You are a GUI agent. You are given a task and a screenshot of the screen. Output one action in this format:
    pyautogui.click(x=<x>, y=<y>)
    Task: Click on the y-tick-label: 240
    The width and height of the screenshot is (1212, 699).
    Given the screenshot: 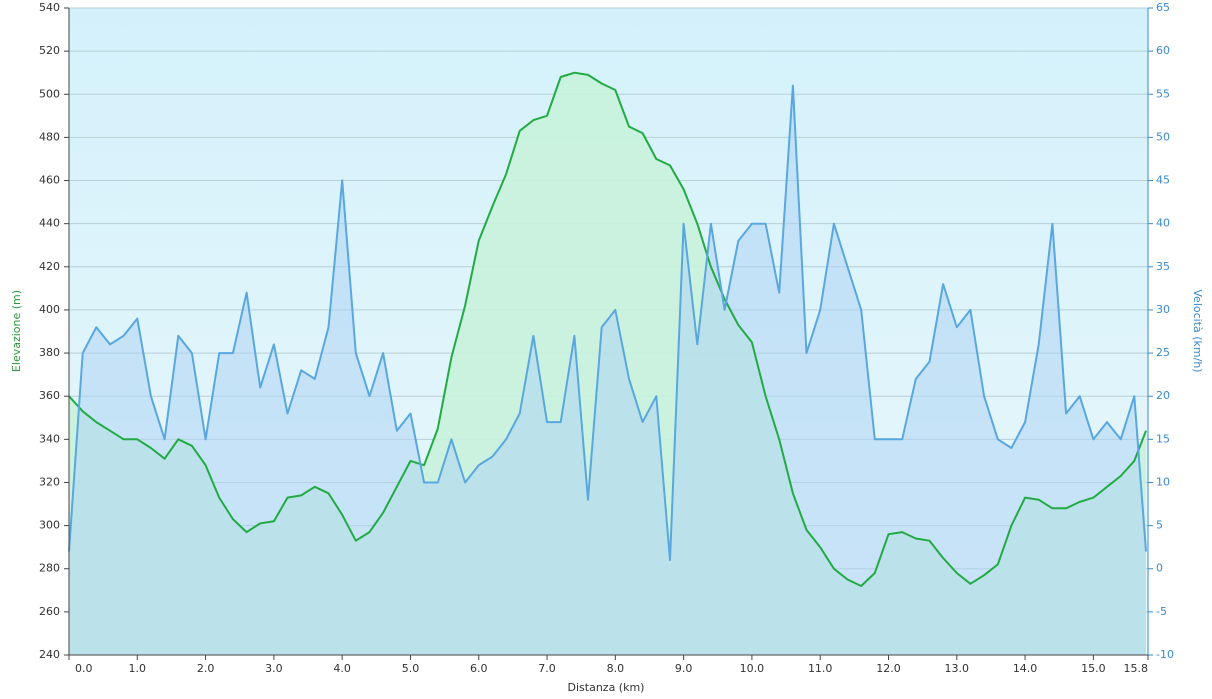 What is the action you would take?
    pyautogui.click(x=49, y=654)
    